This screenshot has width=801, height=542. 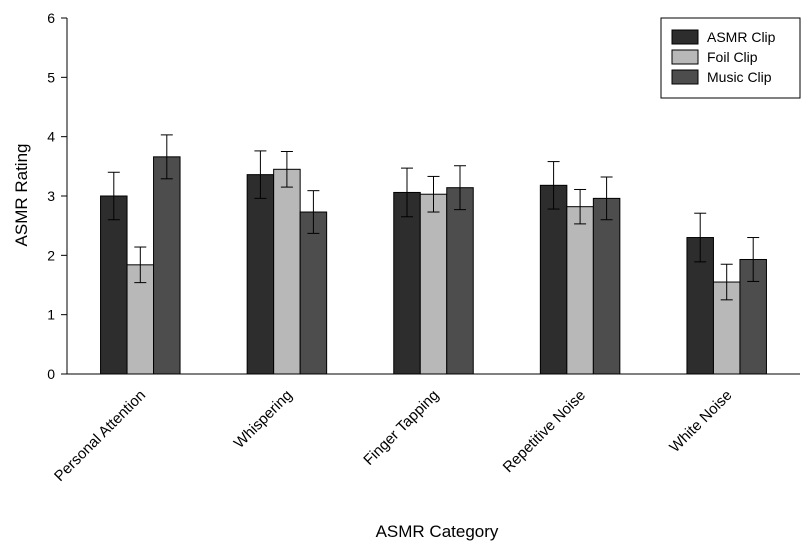 What do you see at coordinates (544, 431) in the screenshot?
I see `x-tick-label: Repetitive Noise` at bounding box center [544, 431].